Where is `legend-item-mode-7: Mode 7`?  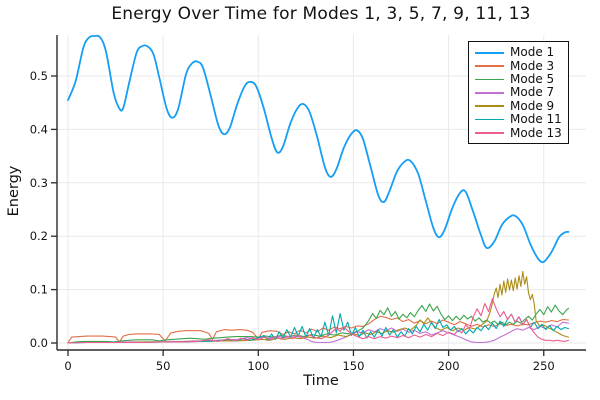
legend-item-mode-7: Mode 7 is located at coordinates (518, 92).